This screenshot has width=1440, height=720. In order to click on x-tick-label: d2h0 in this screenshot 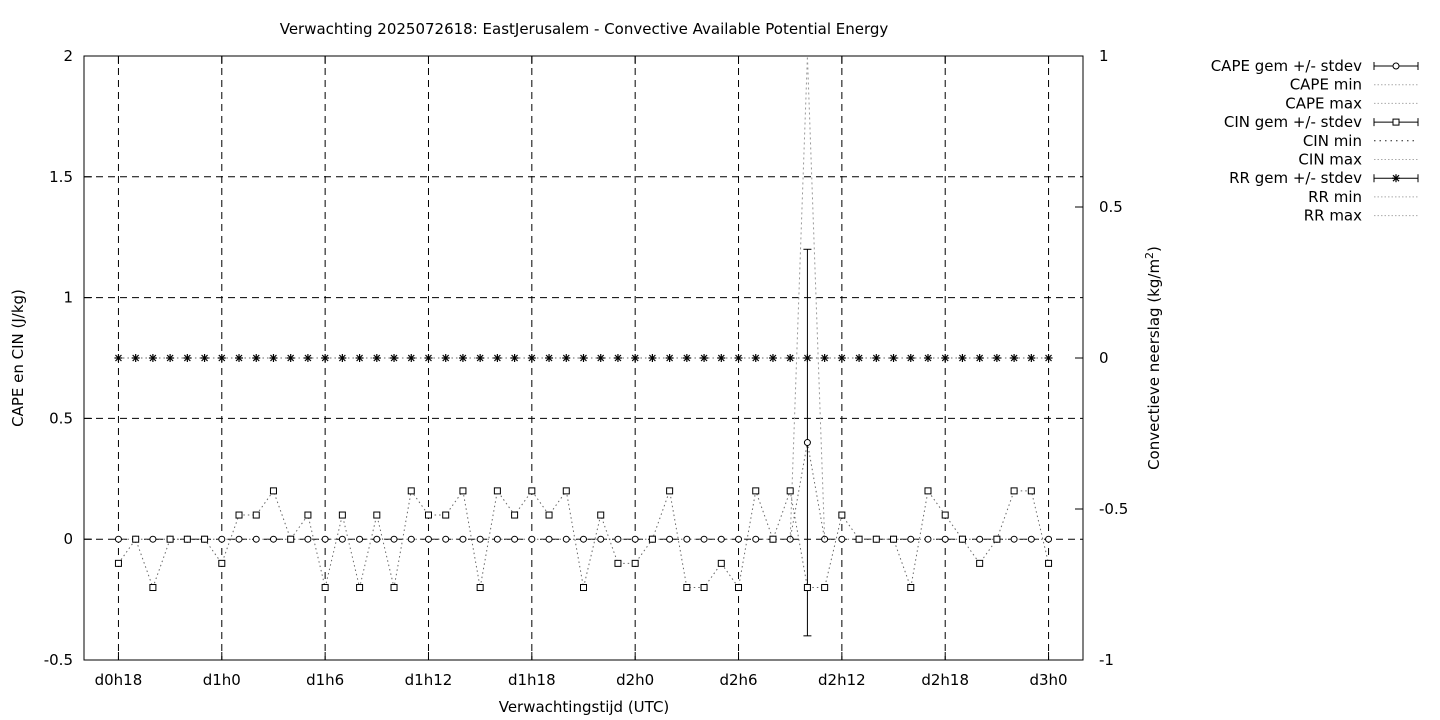, I will do `click(635, 680)`.